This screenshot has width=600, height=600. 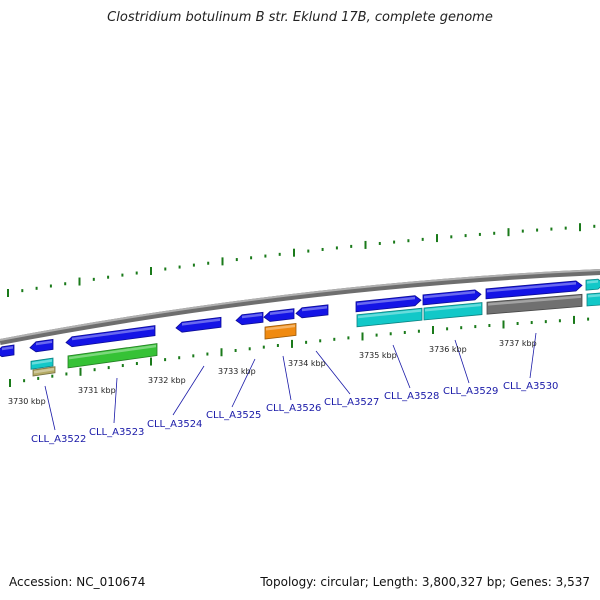 What do you see at coordinates (470, 391) in the screenshot?
I see `gene-label-CLL_A3529: CLL_A3529` at bounding box center [470, 391].